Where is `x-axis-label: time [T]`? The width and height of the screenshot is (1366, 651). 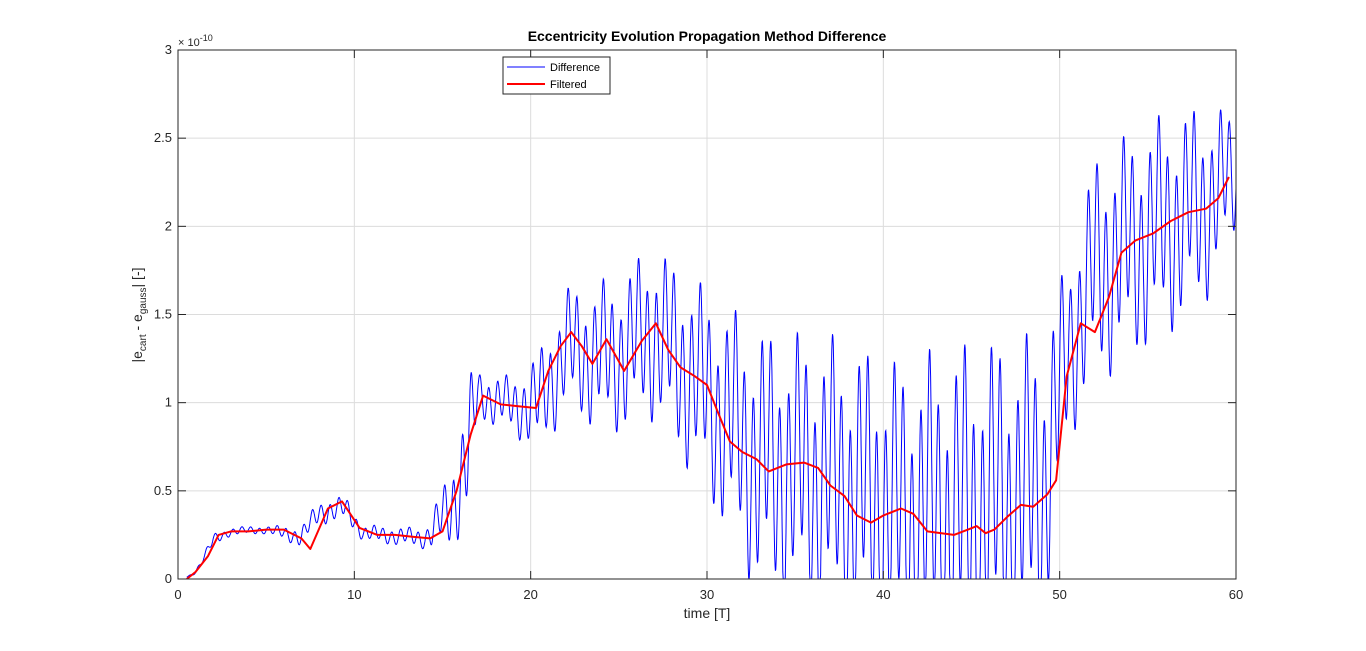 x-axis-label: time [T] is located at coordinates (707, 613).